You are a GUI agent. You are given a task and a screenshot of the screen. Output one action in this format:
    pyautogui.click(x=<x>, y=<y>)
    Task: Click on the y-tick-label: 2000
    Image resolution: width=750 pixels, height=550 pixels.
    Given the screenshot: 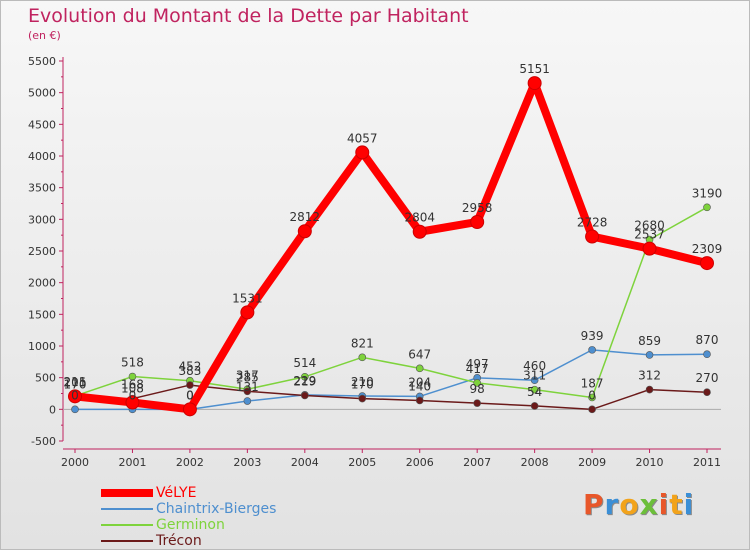 What is the action you would take?
    pyautogui.click(x=42, y=283)
    